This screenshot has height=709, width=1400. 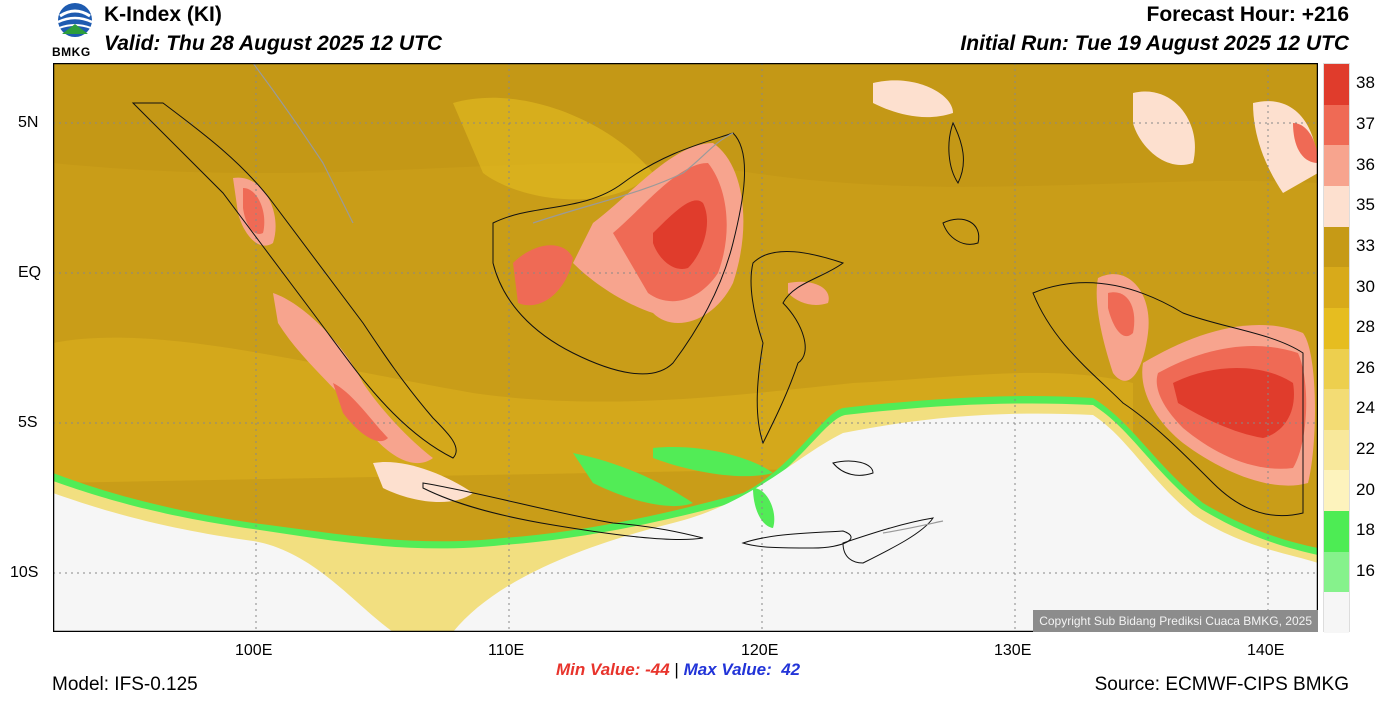 What do you see at coordinates (28, 422) in the screenshot?
I see `lat-tick-5s: 5S` at bounding box center [28, 422].